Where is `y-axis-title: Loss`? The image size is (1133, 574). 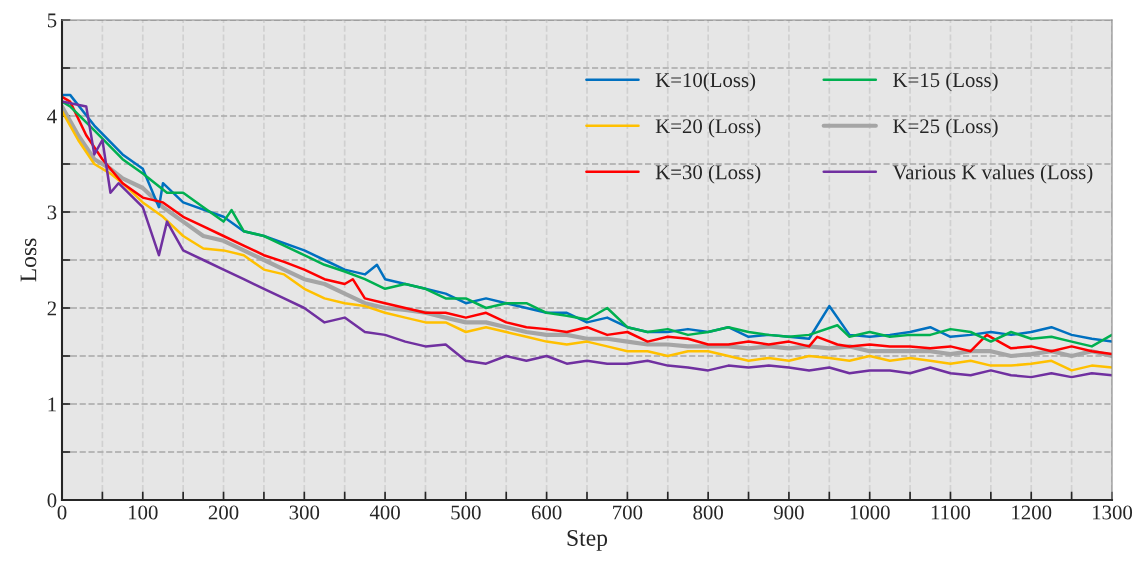
y-axis-title: Loss is located at coordinates (28, 260).